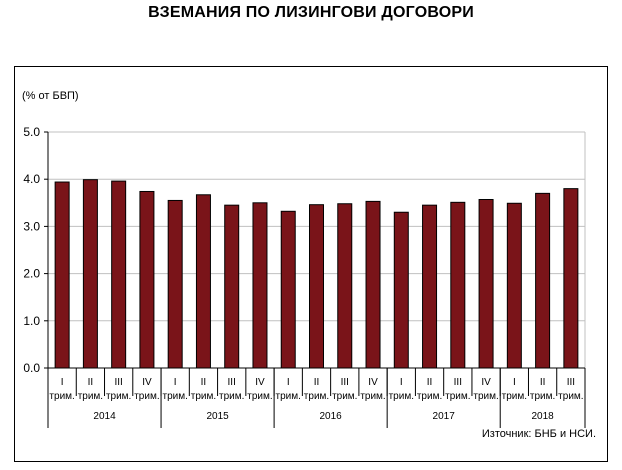  What do you see at coordinates (50, 96) in the screenshot?
I see `y-axis-label: (% от БВП)` at bounding box center [50, 96].